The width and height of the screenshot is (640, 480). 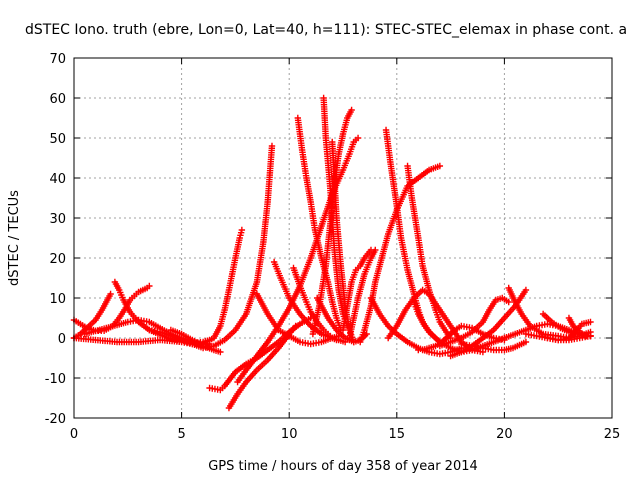 What do you see at coordinates (14, 238) in the screenshot?
I see `y-axis-label: dSTEC / TECUs` at bounding box center [14, 238].